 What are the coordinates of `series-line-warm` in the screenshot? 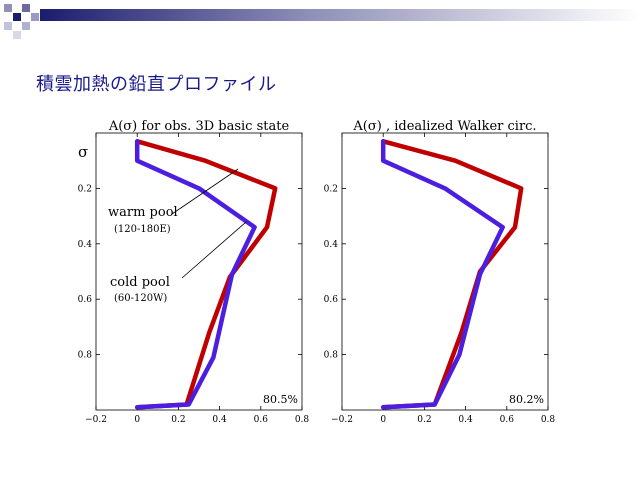 It's located at (206, 274).